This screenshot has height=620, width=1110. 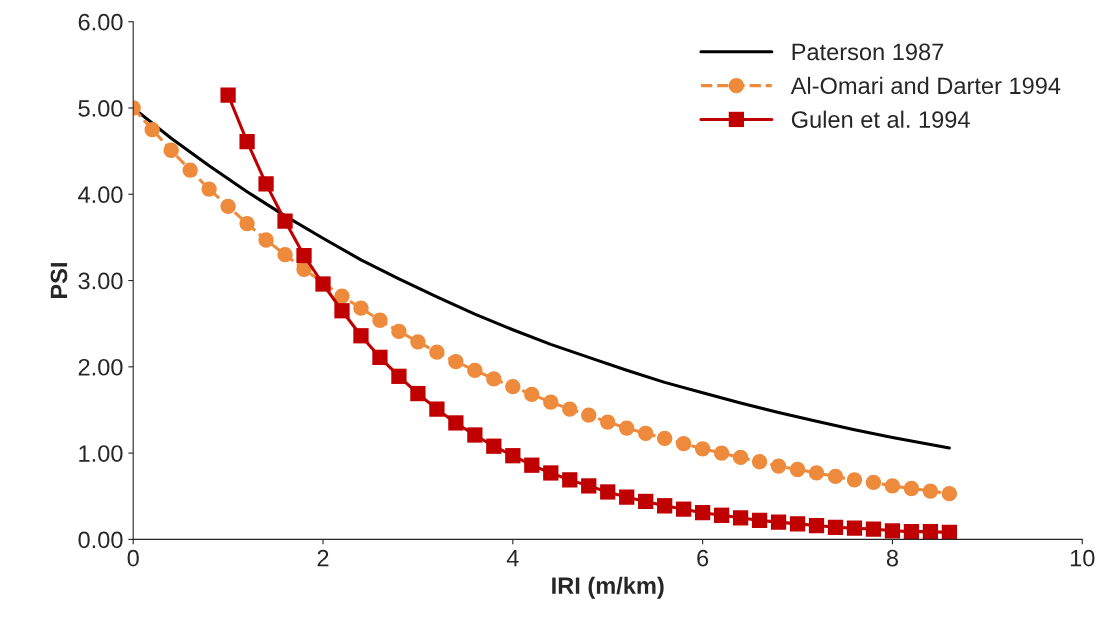 What do you see at coordinates (100, 195) in the screenshot?
I see `y-tick-label: 4.00` at bounding box center [100, 195].